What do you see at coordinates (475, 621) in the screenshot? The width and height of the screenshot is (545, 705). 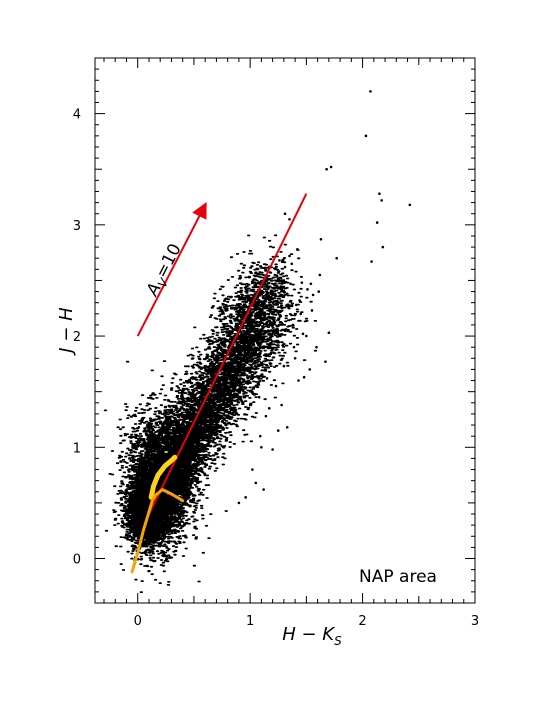 I see `x-tick-label: 3` at bounding box center [475, 621].